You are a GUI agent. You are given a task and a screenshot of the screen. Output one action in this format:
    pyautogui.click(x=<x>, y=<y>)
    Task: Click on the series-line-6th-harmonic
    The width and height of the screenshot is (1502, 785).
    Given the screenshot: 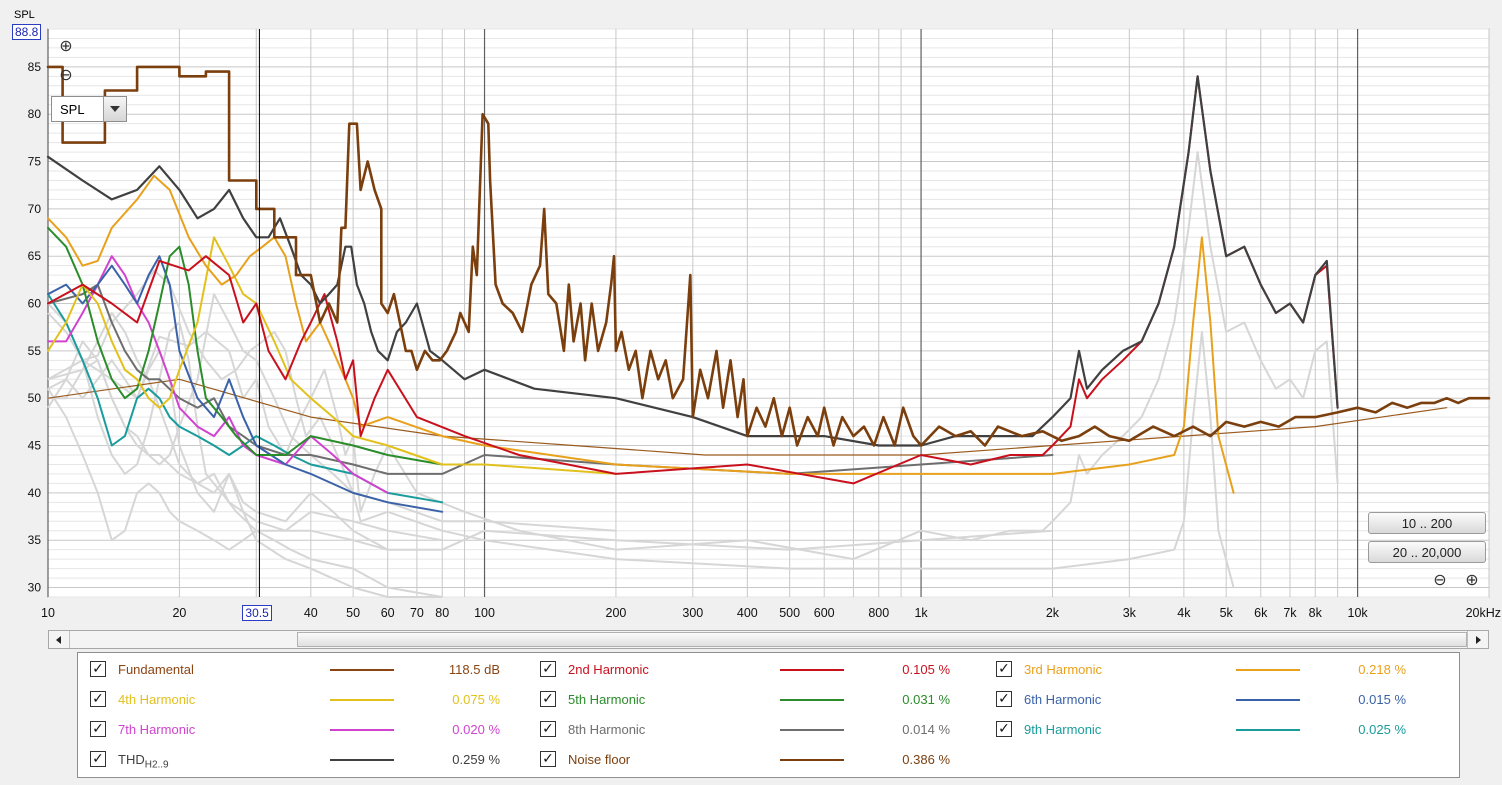 What is the action you would take?
    pyautogui.click(x=245, y=384)
    